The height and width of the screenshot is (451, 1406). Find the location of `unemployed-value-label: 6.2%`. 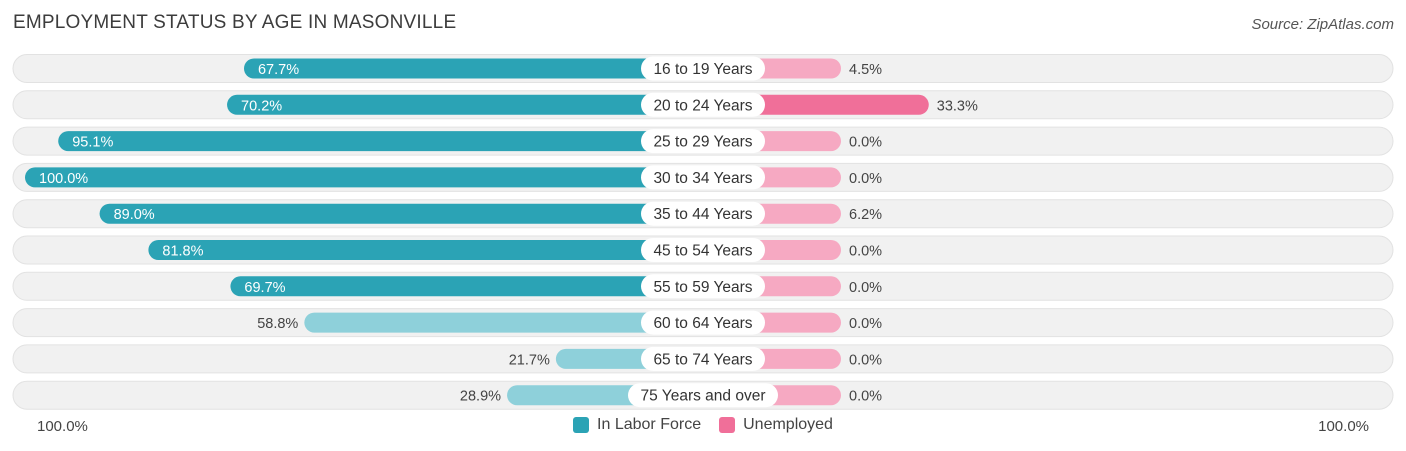

unemployed-value-label: 6.2% is located at coordinates (865, 215).